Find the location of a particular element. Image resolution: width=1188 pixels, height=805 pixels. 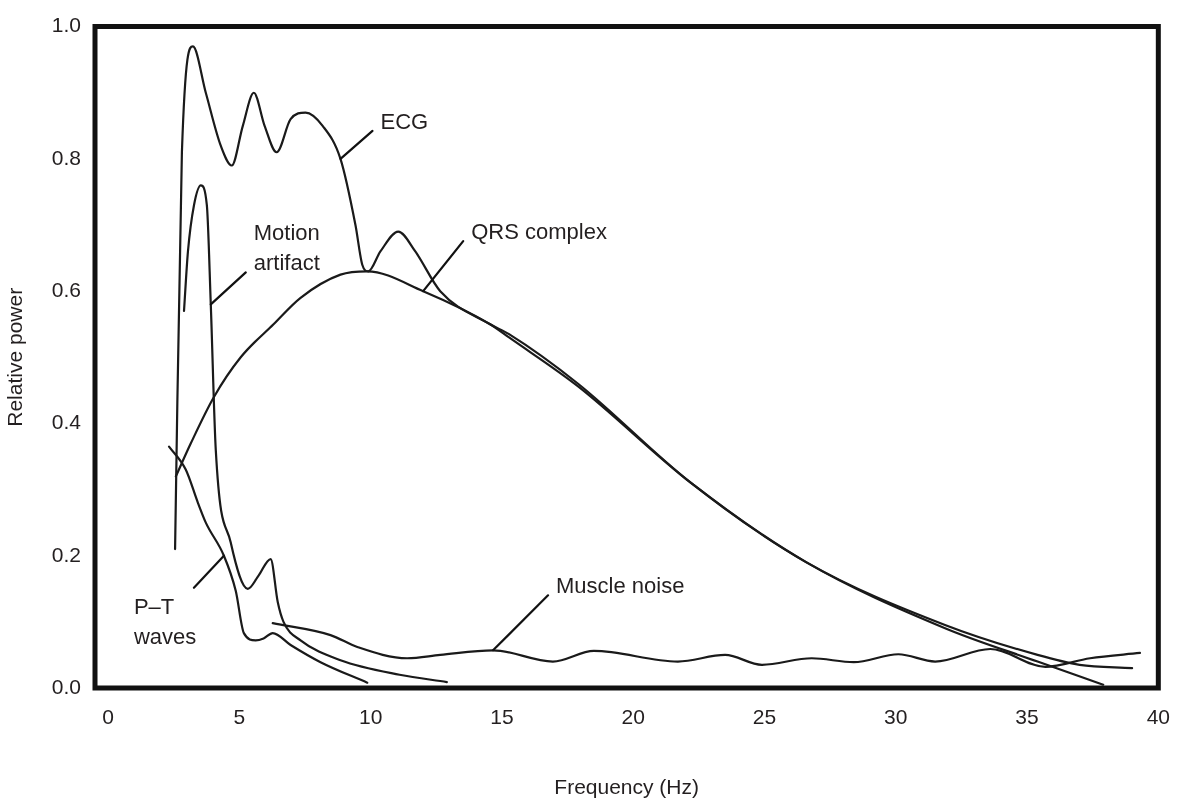

x-tick-label: 25 is located at coordinates (764, 717).